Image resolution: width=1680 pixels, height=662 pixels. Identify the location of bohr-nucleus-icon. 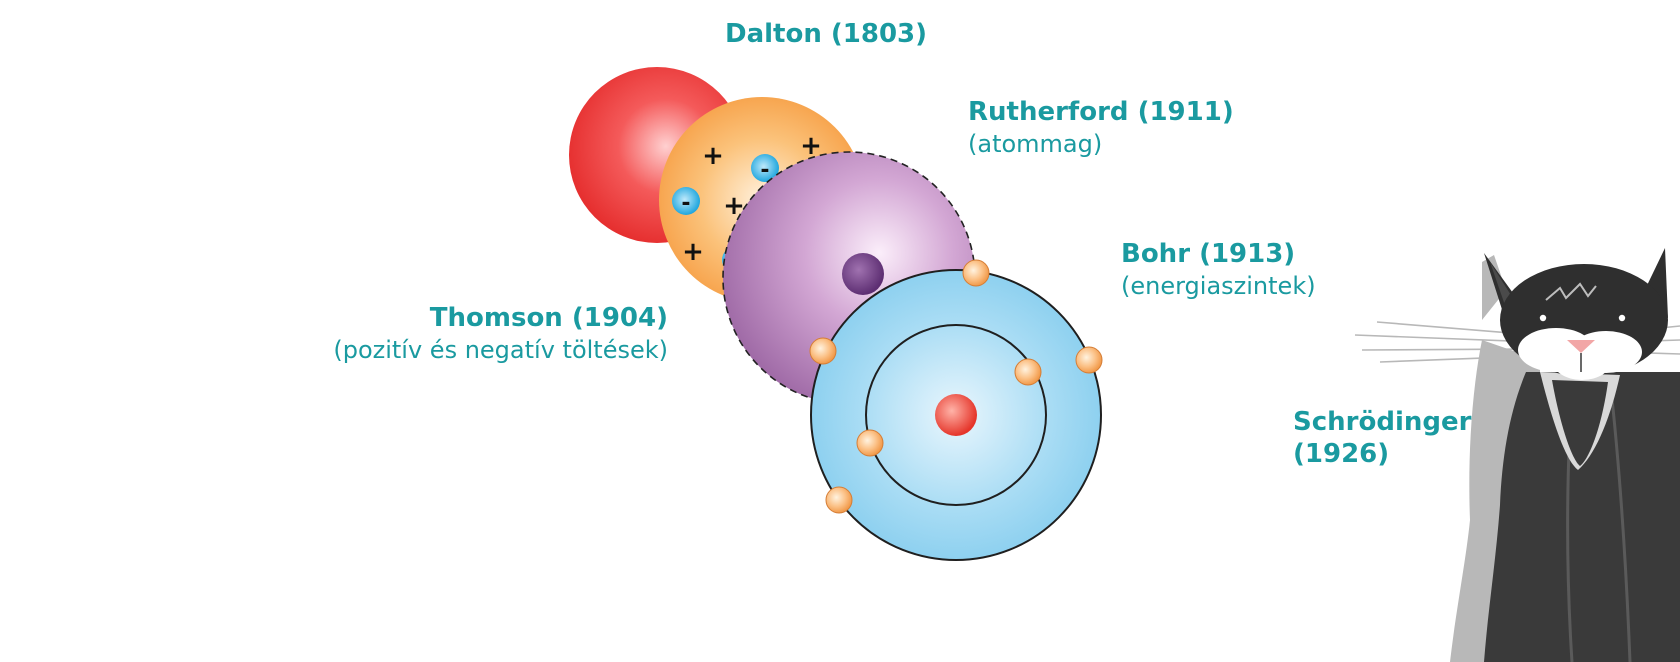
(956, 415).